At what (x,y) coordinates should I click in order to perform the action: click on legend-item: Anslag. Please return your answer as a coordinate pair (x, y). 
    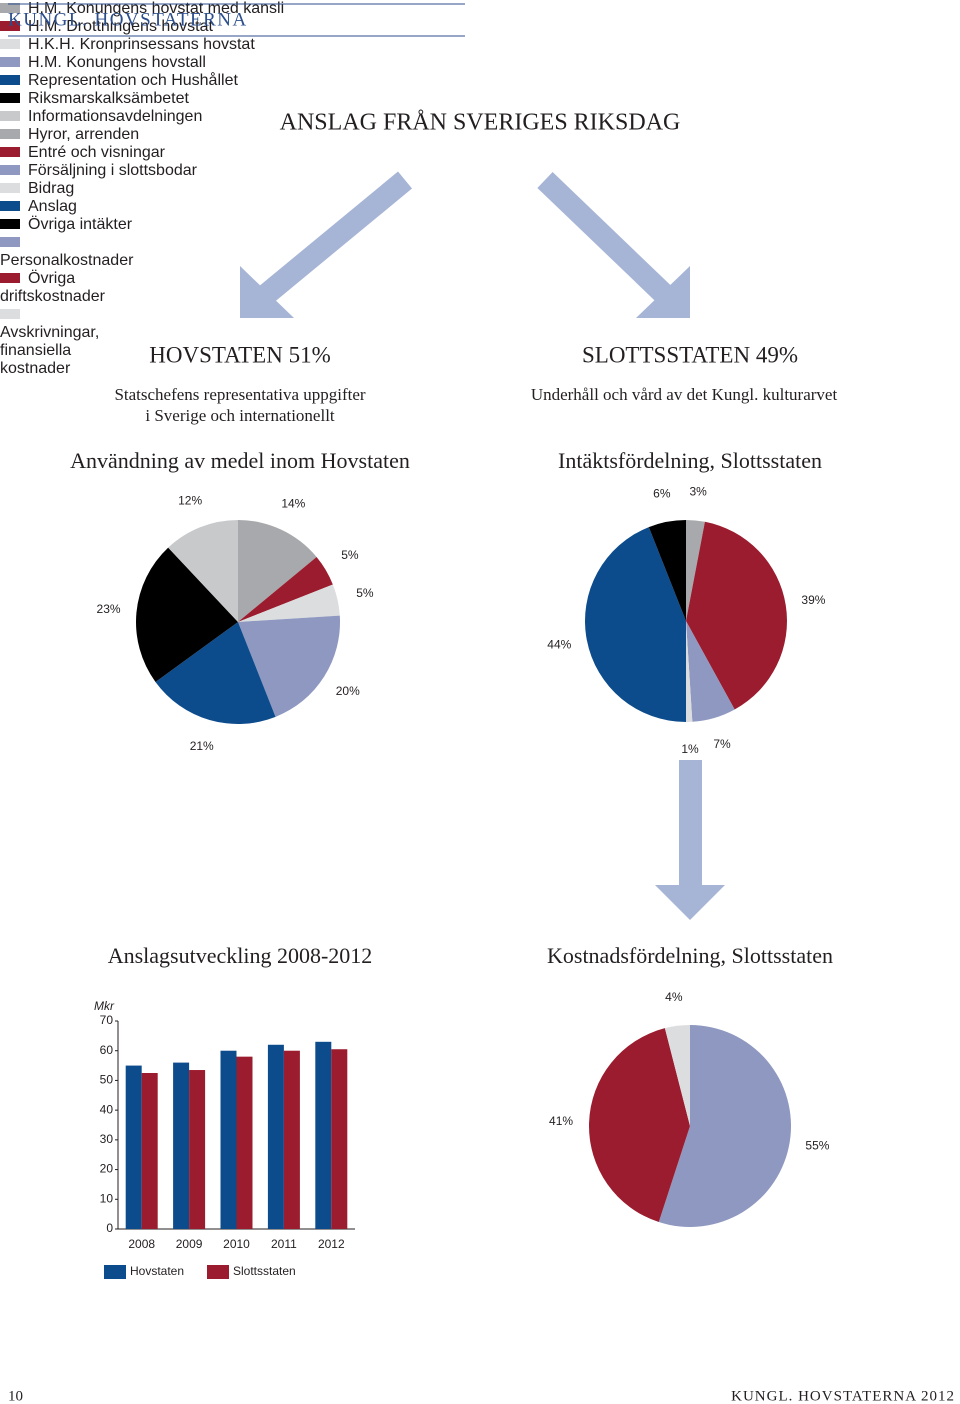
    Looking at the image, I should click on (480, 207).